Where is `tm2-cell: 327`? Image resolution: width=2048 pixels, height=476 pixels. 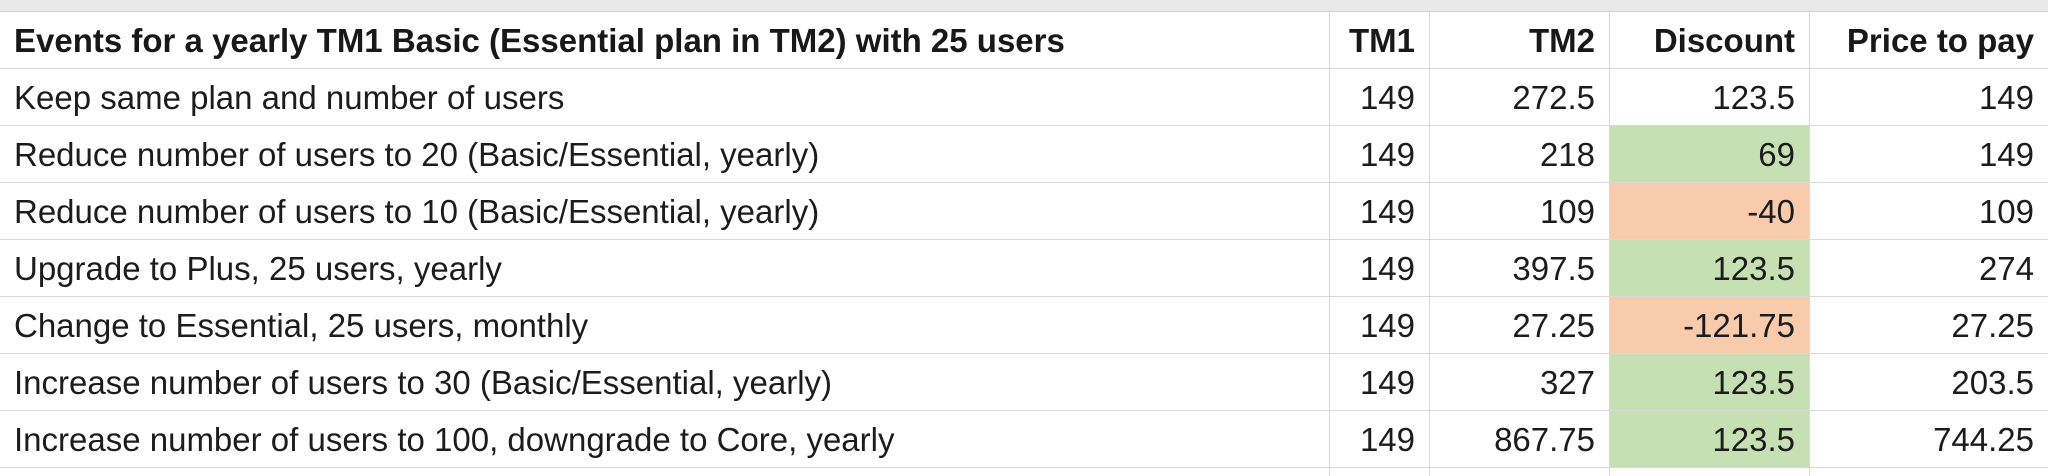 tm2-cell: 327 is located at coordinates (1520, 382).